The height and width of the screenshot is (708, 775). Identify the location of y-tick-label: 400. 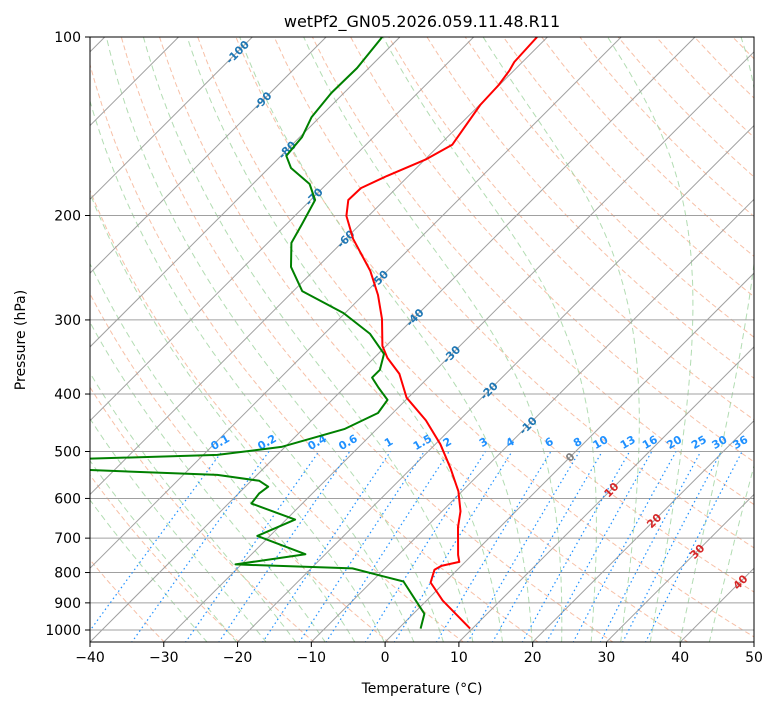
(67, 395).